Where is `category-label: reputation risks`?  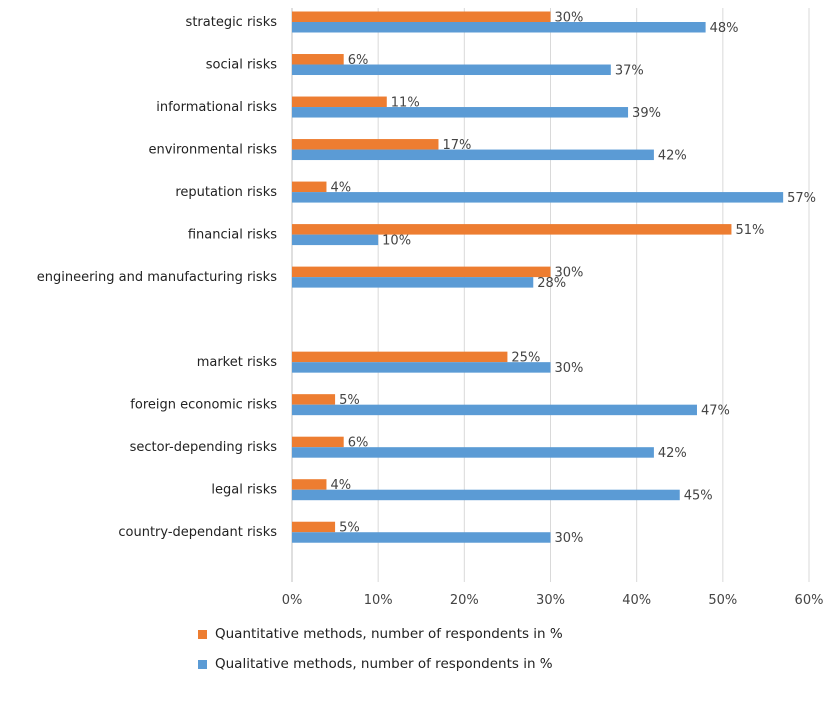 category-label: reputation risks is located at coordinates (226, 192).